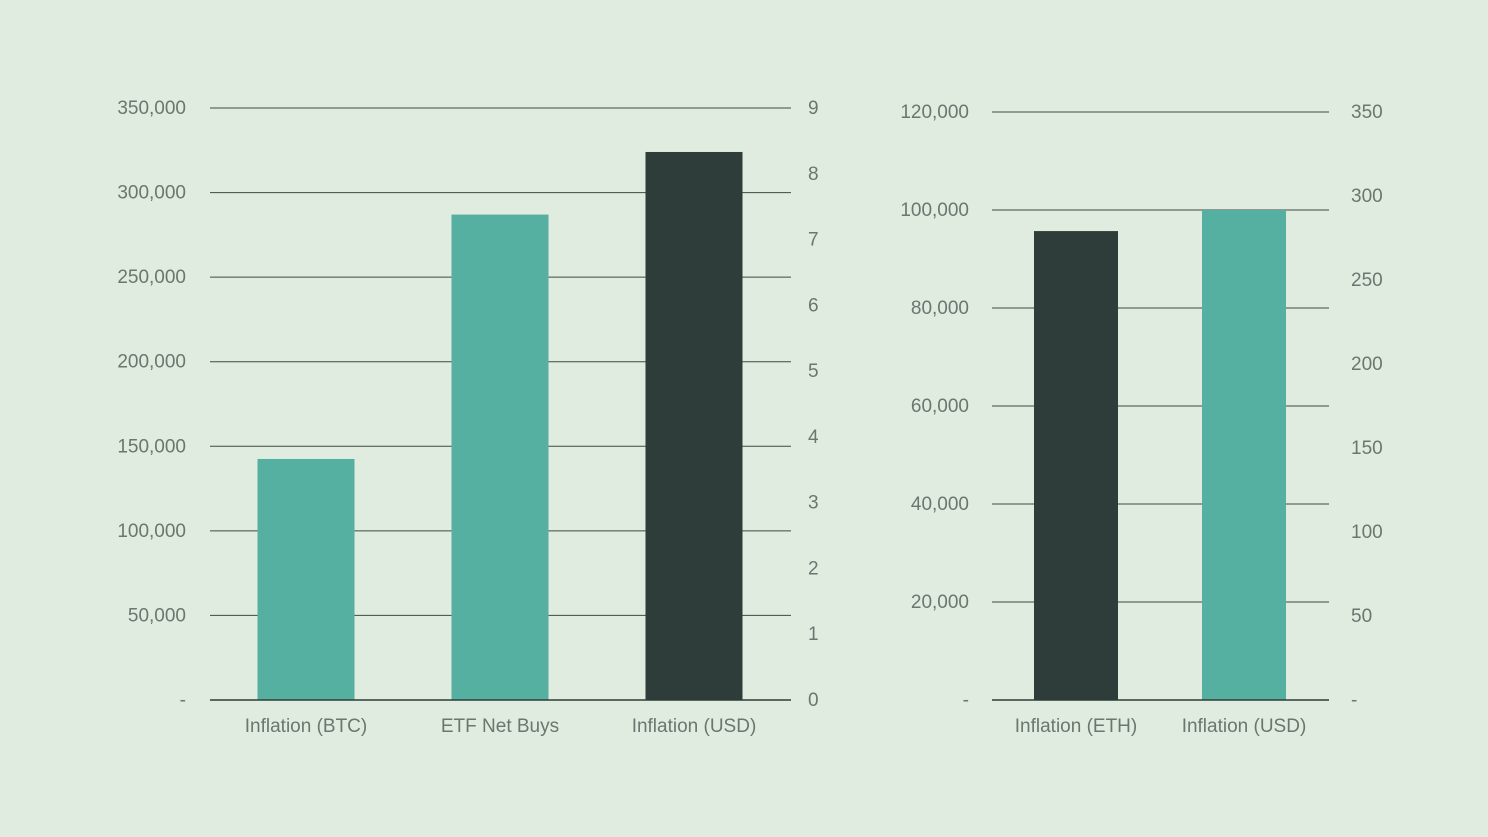 The image size is (1488, 837). Describe the element at coordinates (934, 112) in the screenshot. I see `y-tick-label: 120,000` at that location.